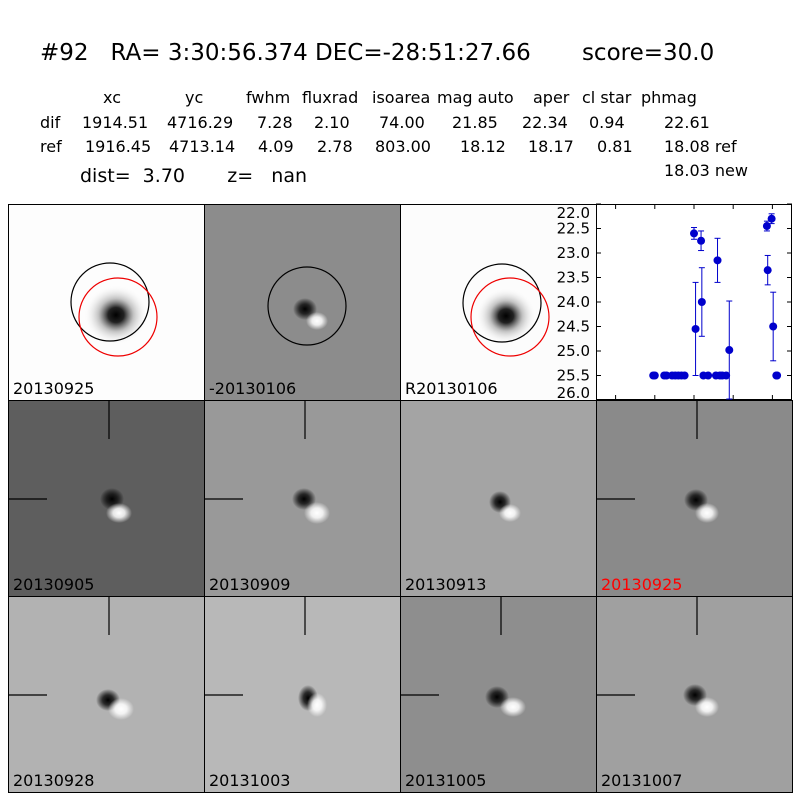 This screenshot has height=800, width=800. I want to click on stamp-label: 20130913, so click(446, 584).